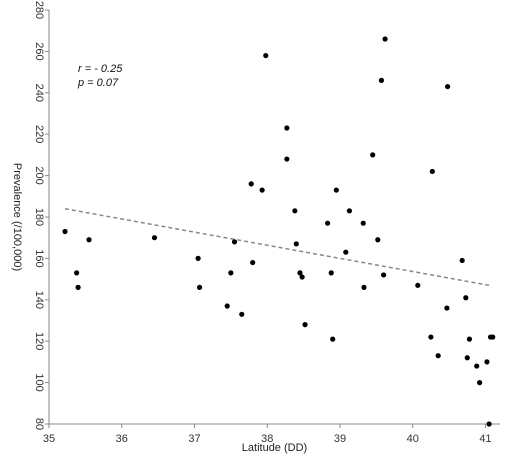  I want to click on y-tick-label: 120, so click(39, 341).